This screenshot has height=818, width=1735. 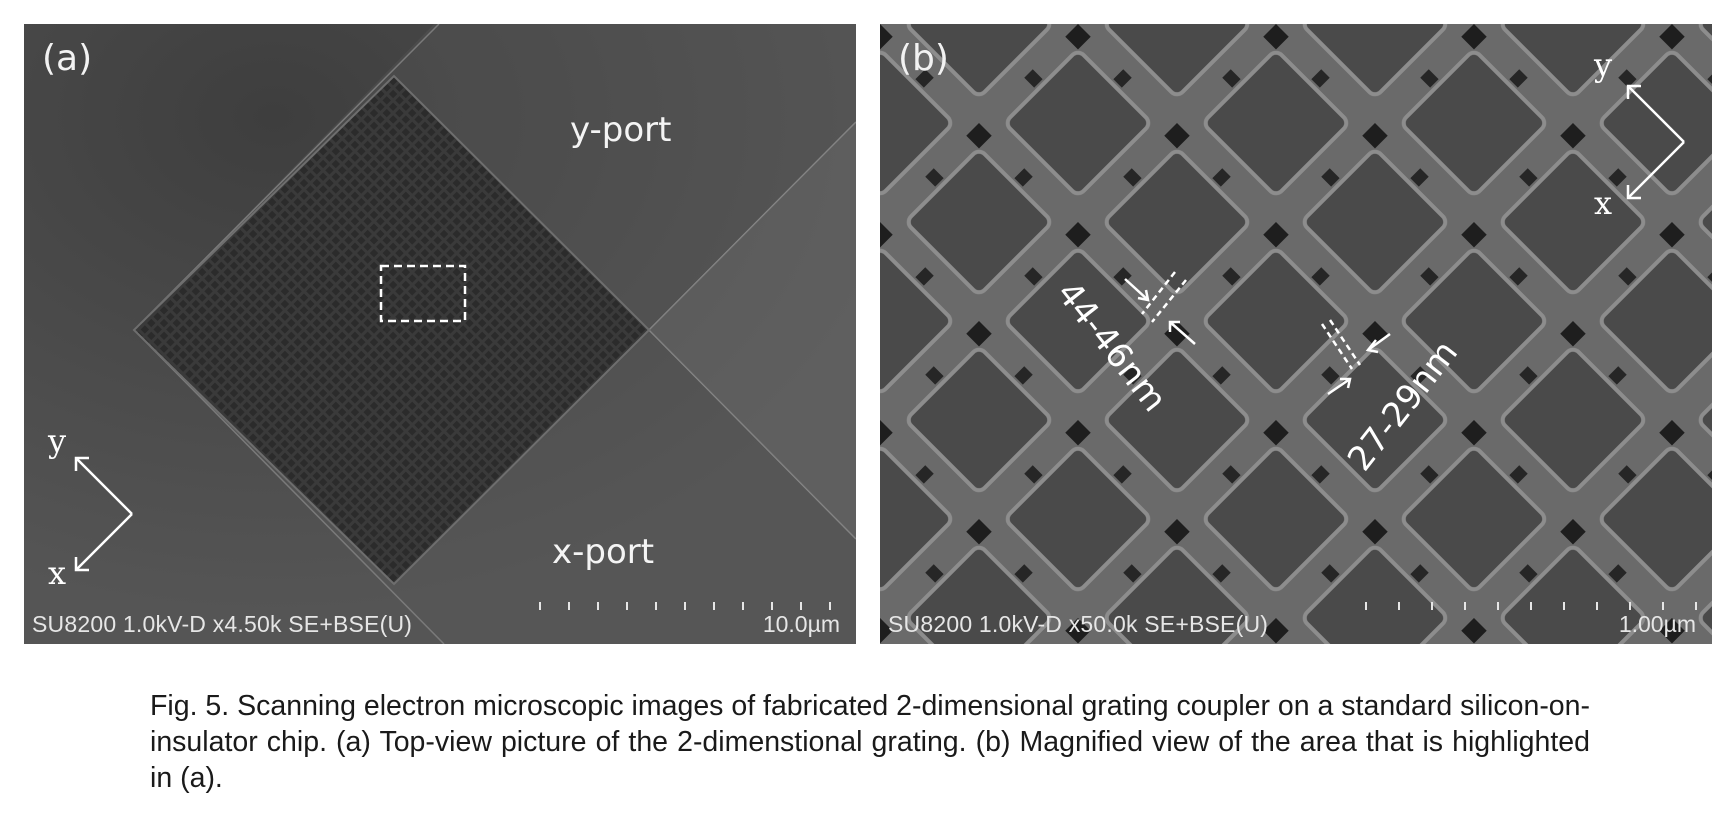 What do you see at coordinates (222, 624) in the screenshot?
I see `sem-info-a: SU8200 1.0kV-D x4.50k SE+BSE(U)` at bounding box center [222, 624].